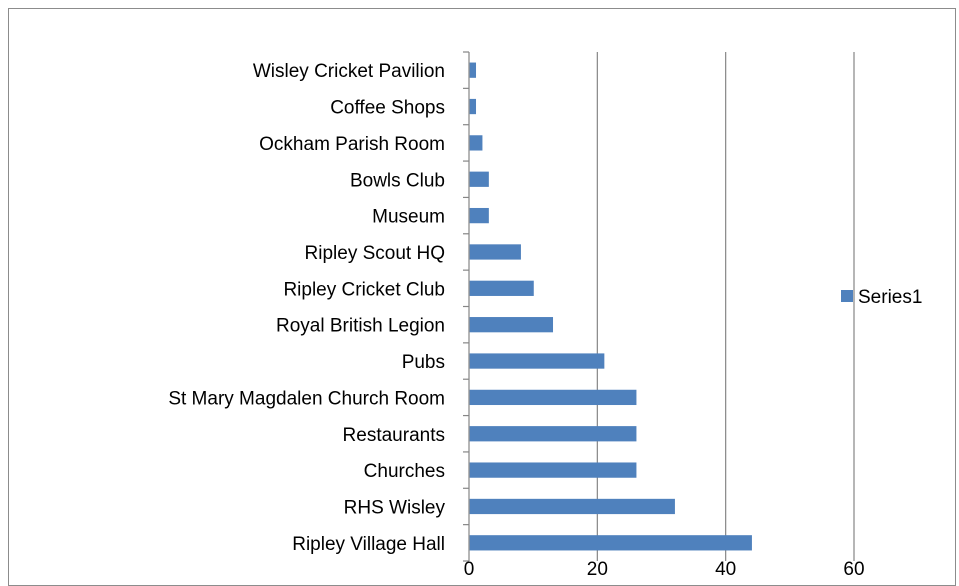  Describe the element at coordinates (349, 71) in the screenshot. I see `category-label: Wisley Cricket Pavilion` at that location.